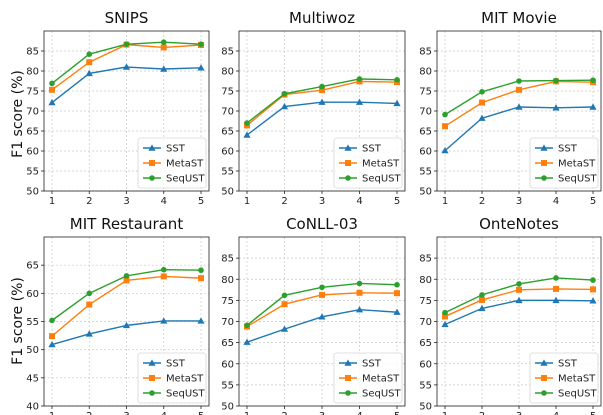 The width and height of the screenshot is (603, 415). What do you see at coordinates (382, 394) in the screenshot?
I see `legend-label-sequst: SeqUST` at bounding box center [382, 394].